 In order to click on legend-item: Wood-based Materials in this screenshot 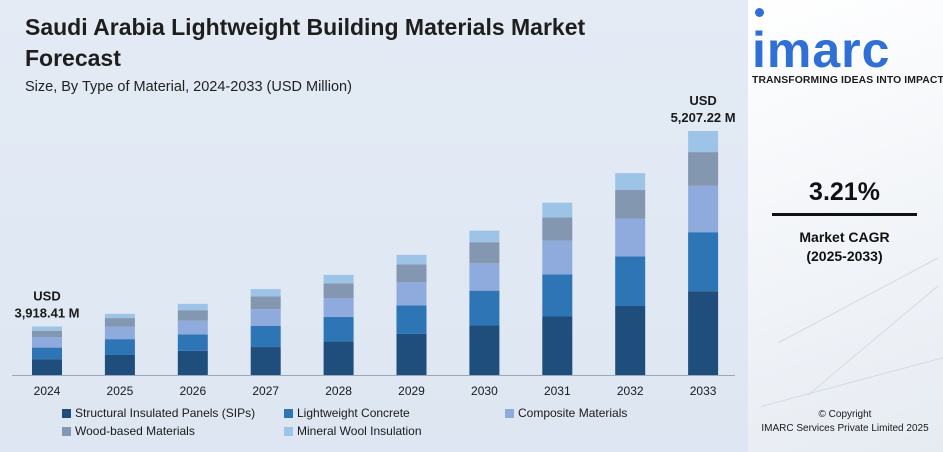, I will do `click(128, 431)`.